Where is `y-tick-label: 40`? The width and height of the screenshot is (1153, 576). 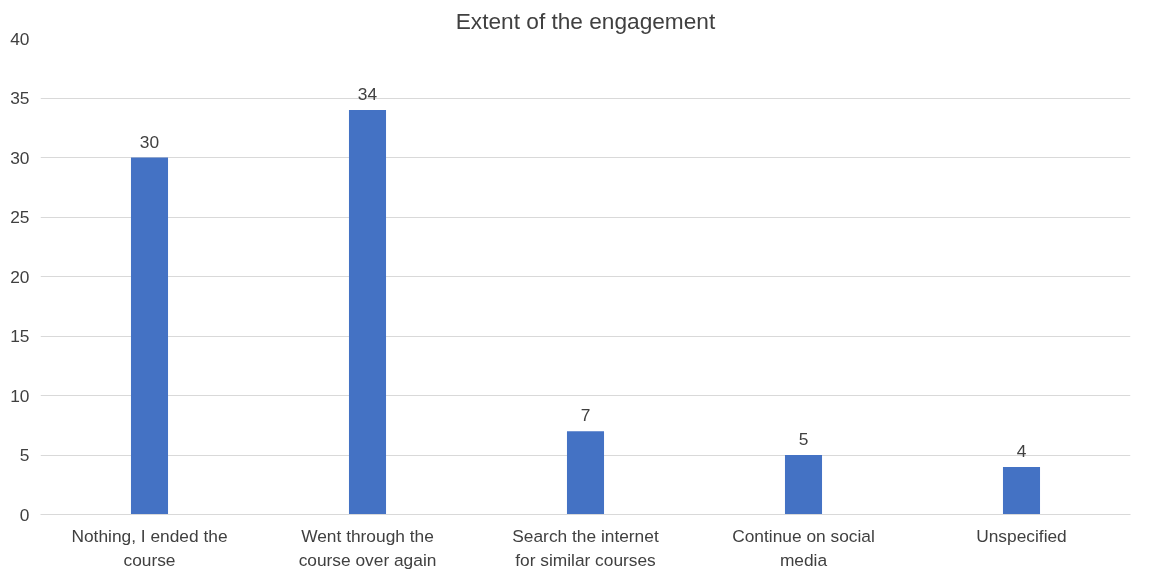
y-tick-label: 40 is located at coordinates (20, 38).